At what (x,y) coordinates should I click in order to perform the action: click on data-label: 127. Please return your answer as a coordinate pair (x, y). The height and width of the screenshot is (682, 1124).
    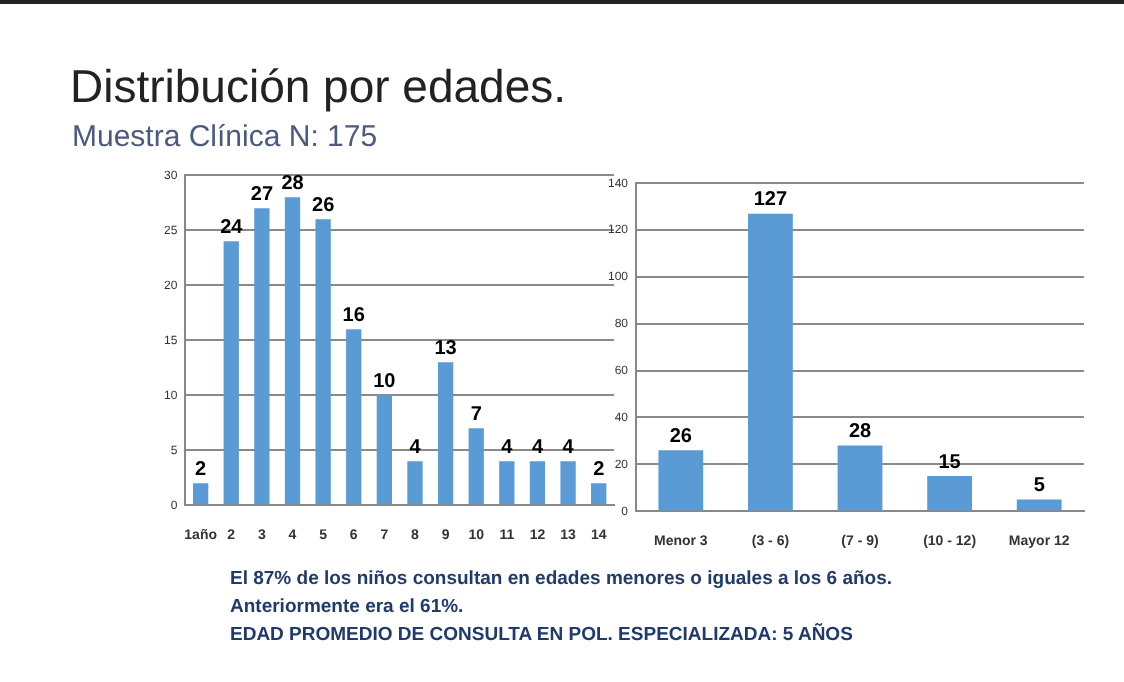
    Looking at the image, I should click on (770, 200).